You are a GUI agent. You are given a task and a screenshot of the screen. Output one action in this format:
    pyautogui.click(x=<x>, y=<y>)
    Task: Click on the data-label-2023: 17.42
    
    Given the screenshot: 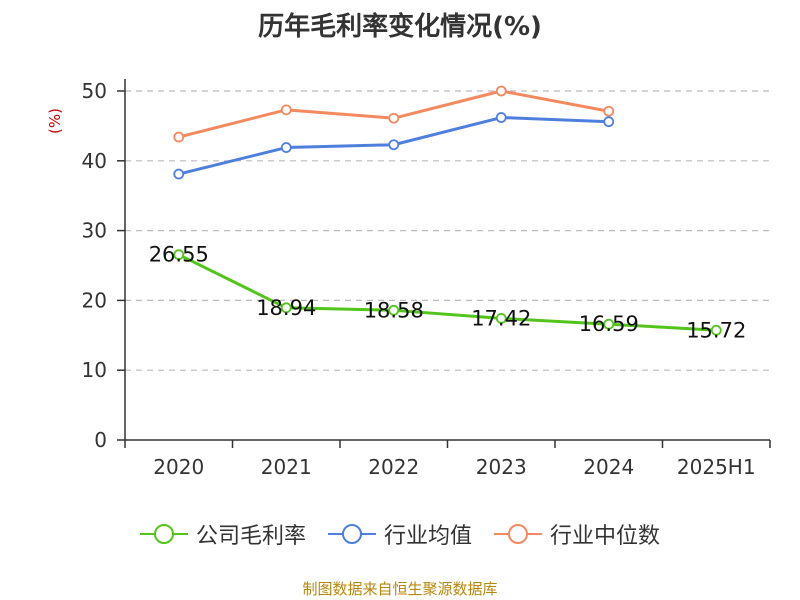 What is the action you would take?
    pyautogui.click(x=501, y=318)
    